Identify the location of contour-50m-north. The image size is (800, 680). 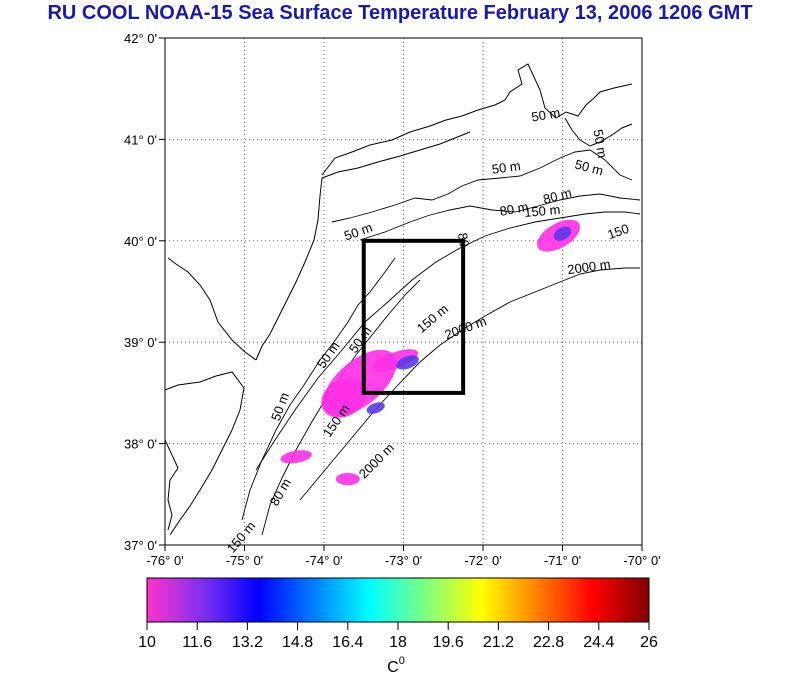
(482, 186).